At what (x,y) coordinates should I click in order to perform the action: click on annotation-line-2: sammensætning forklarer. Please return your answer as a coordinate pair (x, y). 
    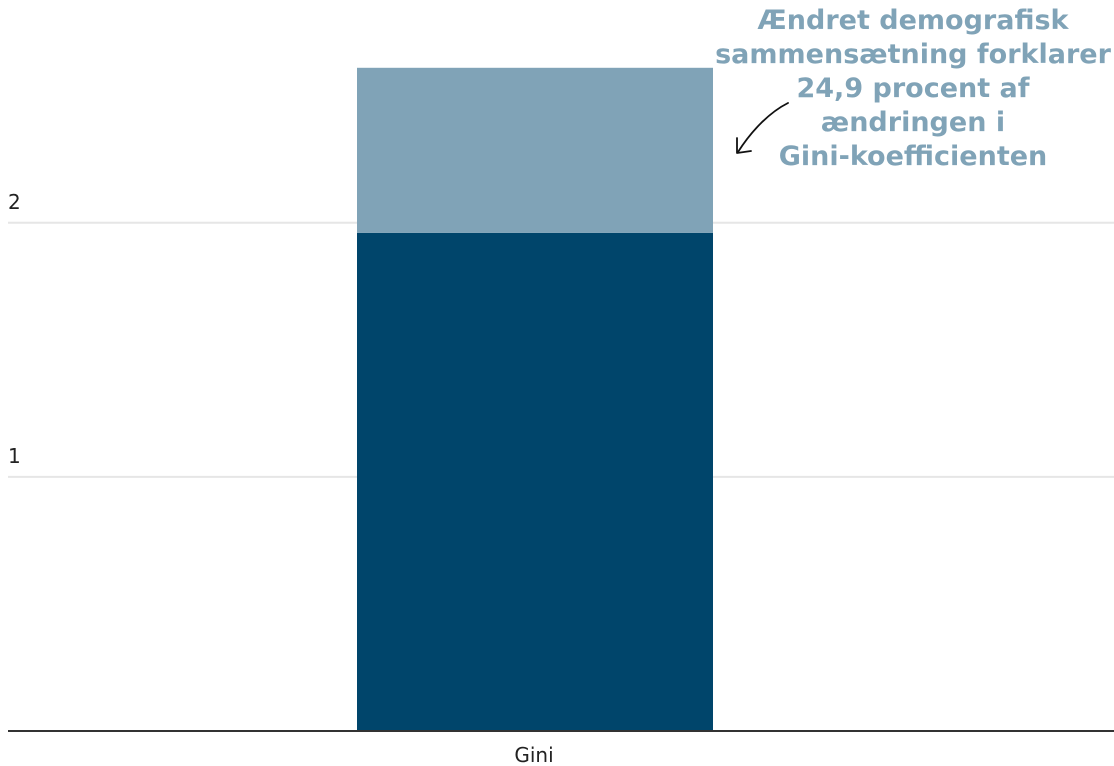
    Looking at the image, I should click on (913, 54).